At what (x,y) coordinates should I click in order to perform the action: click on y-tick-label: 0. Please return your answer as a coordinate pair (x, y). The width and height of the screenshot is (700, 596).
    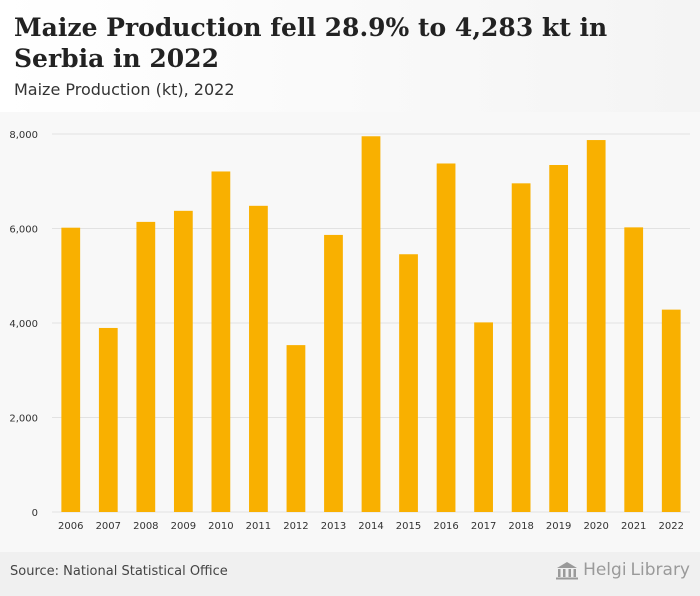
    Looking at the image, I should click on (35, 513).